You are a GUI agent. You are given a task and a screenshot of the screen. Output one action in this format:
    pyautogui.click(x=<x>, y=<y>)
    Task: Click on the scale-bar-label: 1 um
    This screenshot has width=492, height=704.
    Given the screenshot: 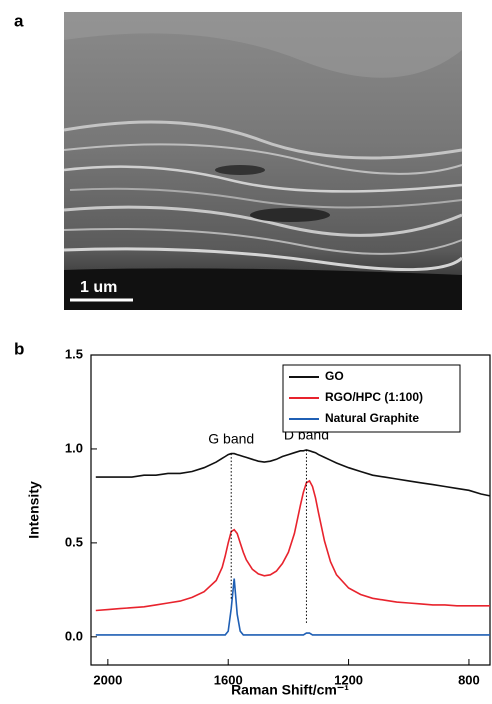 What is the action you would take?
    pyautogui.click(x=98, y=287)
    